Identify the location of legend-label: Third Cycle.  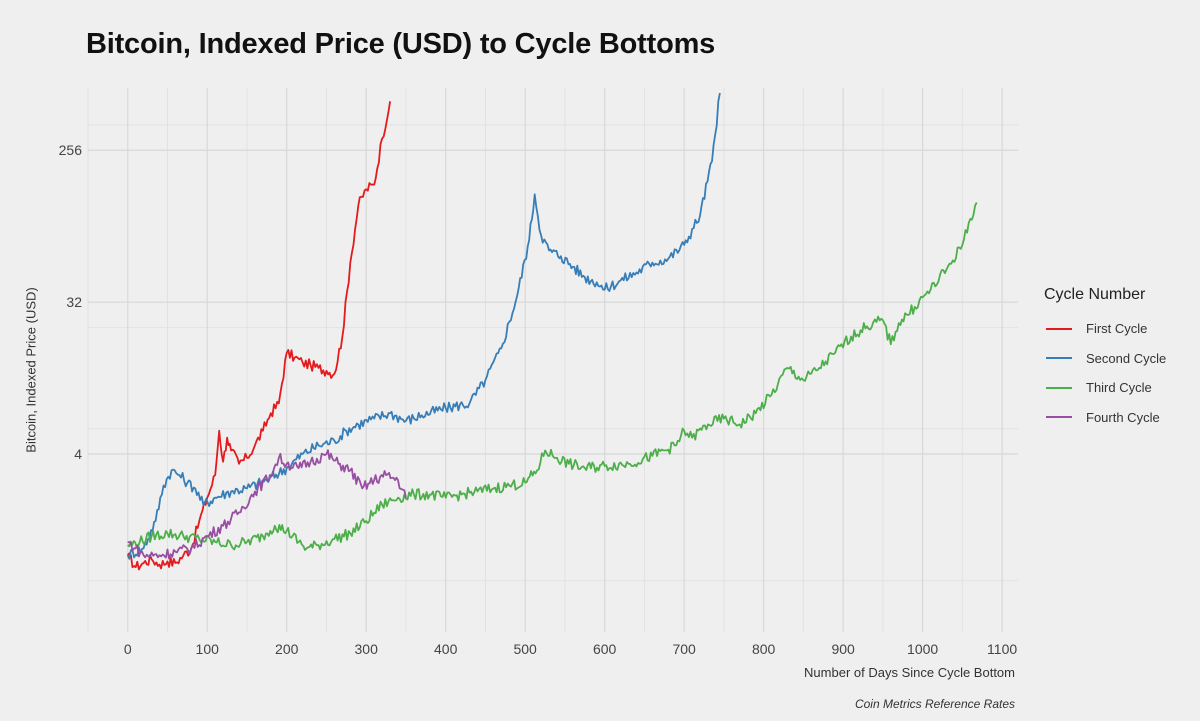
(1119, 388).